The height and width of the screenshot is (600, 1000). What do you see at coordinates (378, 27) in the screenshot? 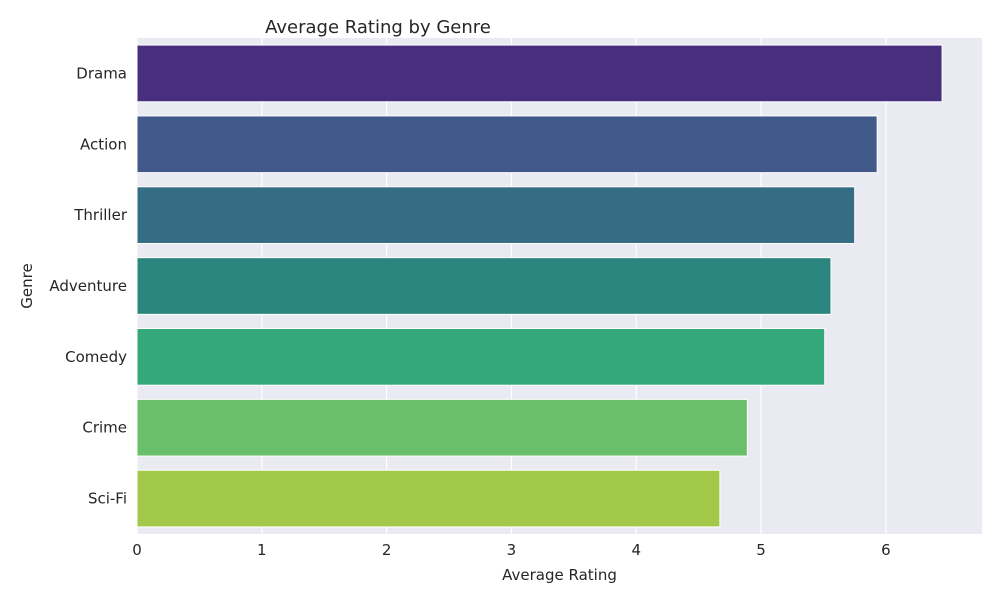
I see `chart-title: Average Rating by Genre` at bounding box center [378, 27].